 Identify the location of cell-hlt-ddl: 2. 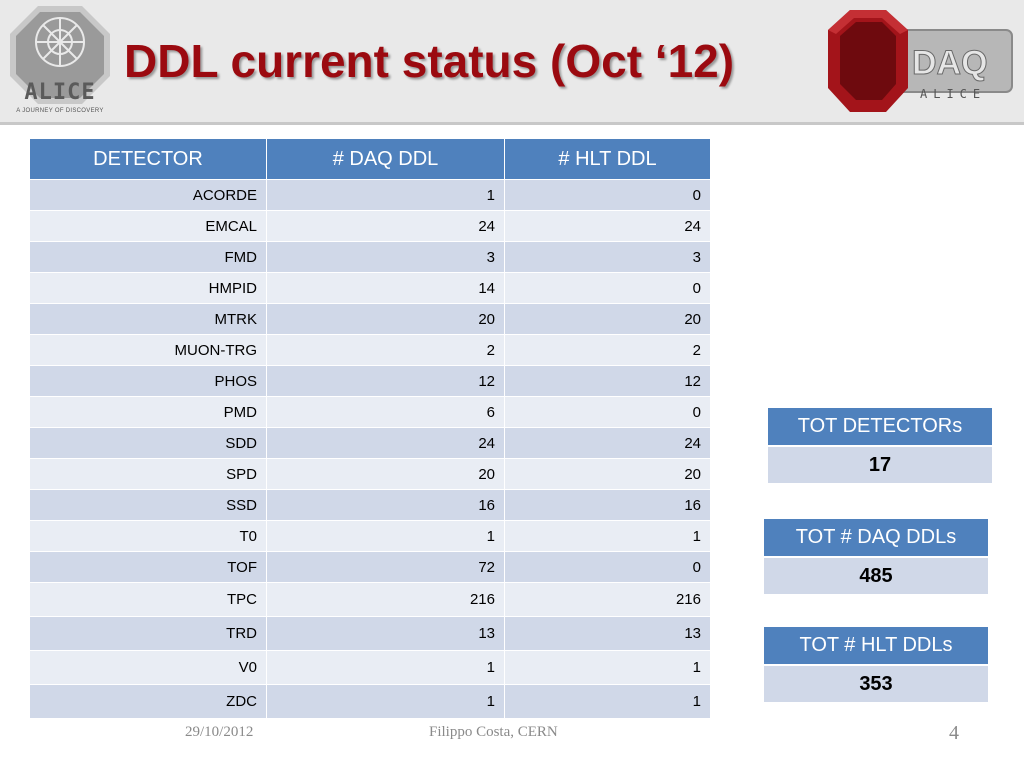
(607, 350).